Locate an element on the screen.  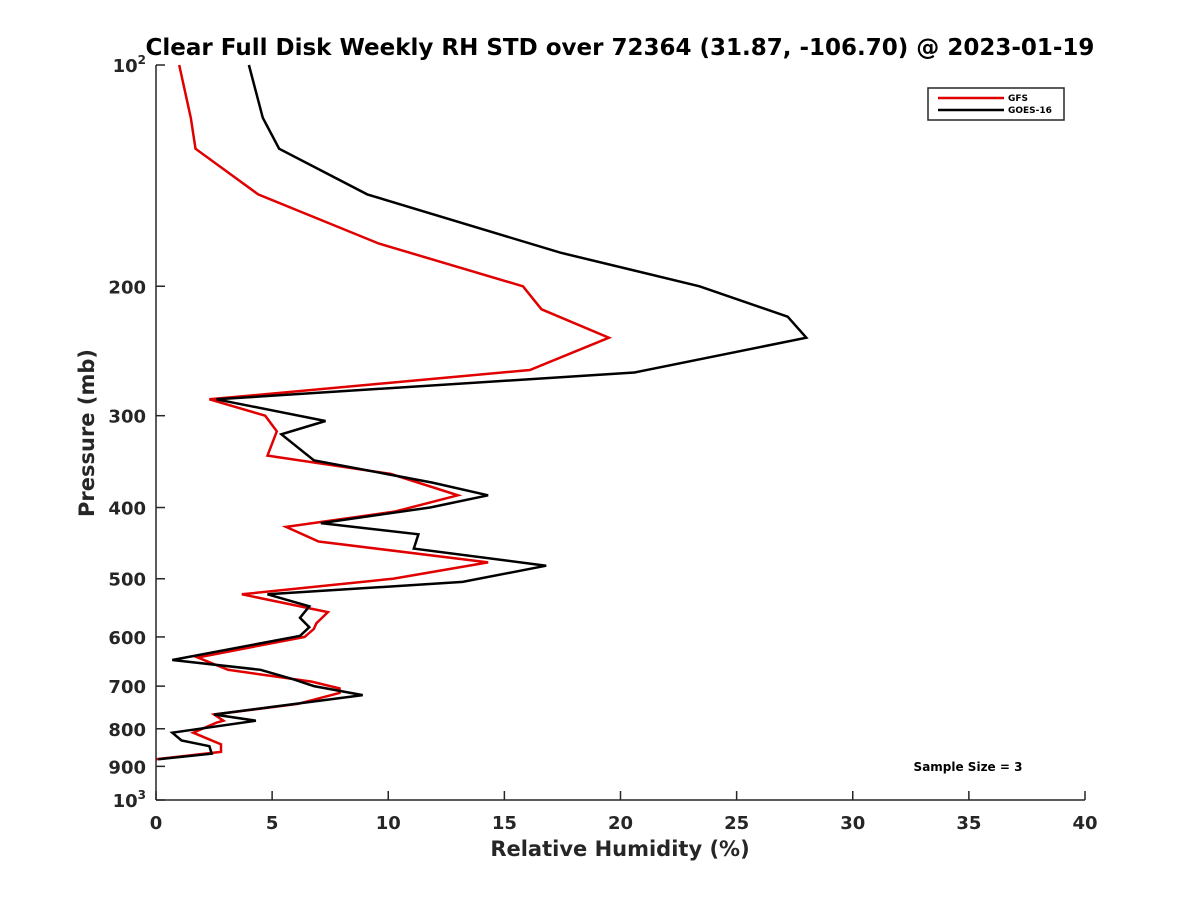
x-tick-label: 5 is located at coordinates (272, 823).